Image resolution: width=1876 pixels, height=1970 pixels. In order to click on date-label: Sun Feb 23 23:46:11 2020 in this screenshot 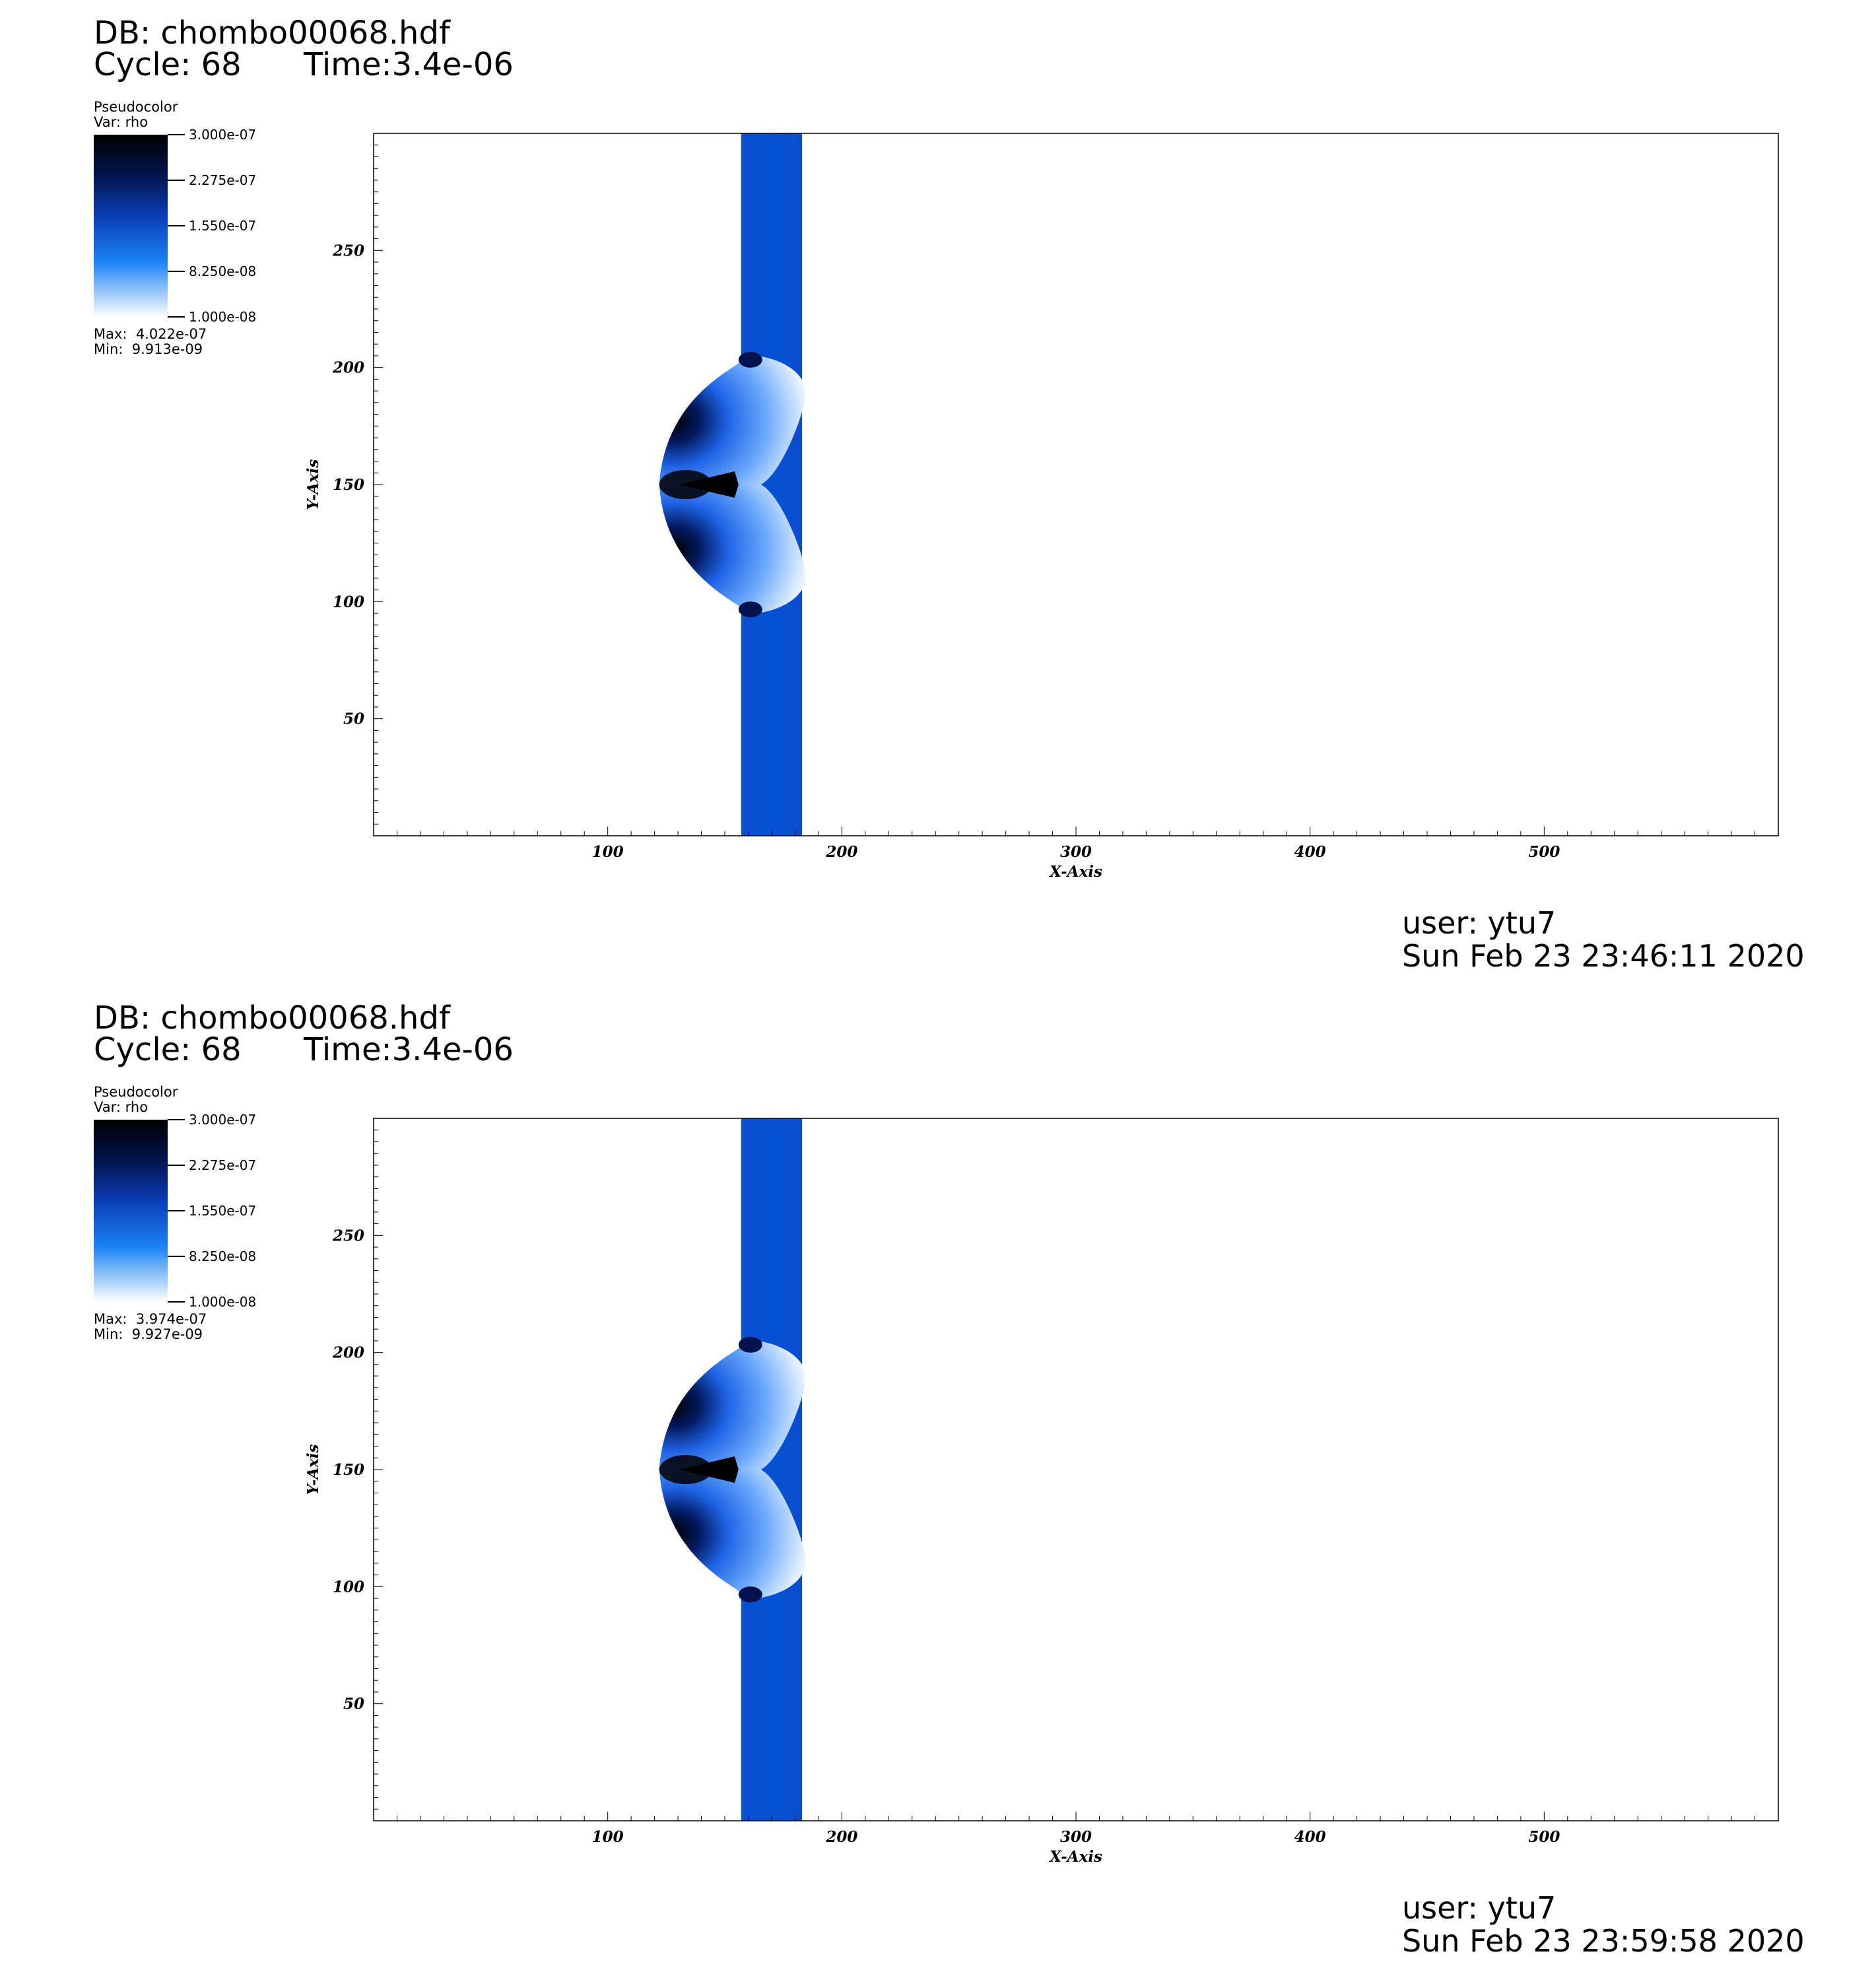, I will do `click(1603, 956)`.